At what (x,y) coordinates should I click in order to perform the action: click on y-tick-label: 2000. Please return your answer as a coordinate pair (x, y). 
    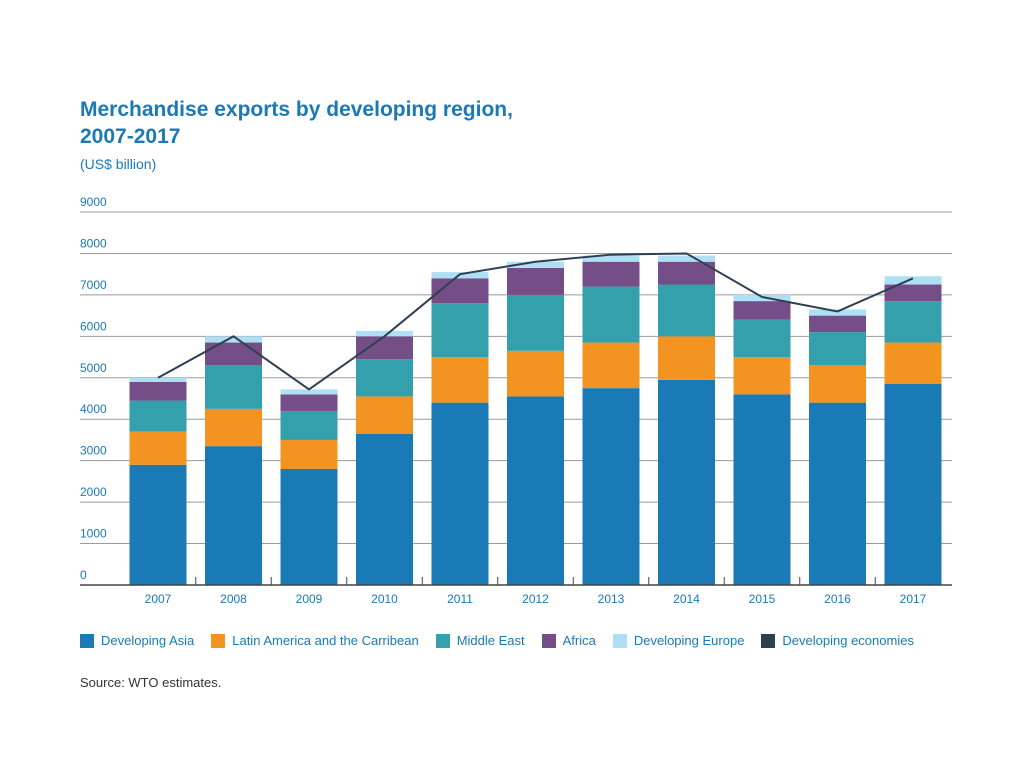
    Looking at the image, I should click on (93, 492).